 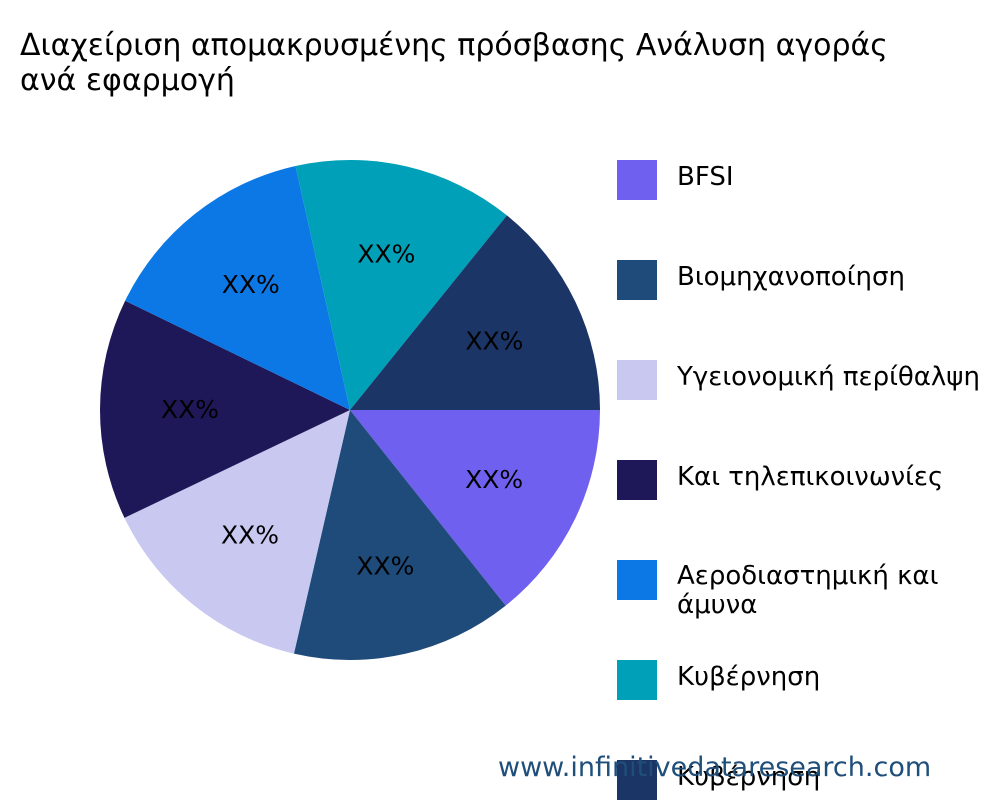 I want to click on legend-label: Βιομηχανοποίηση, so click(x=791, y=277).